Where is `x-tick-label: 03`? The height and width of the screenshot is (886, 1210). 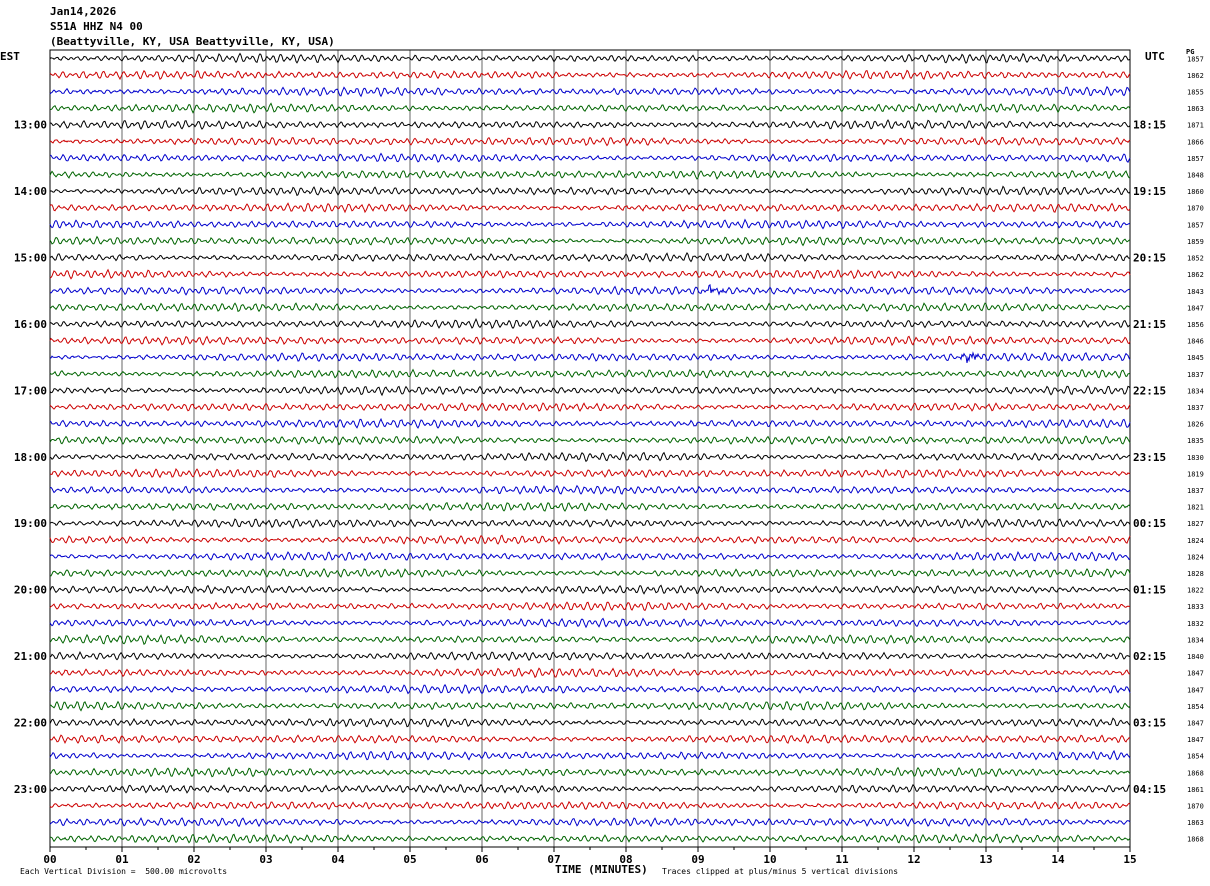 x-tick-label: 03 is located at coordinates (265, 859).